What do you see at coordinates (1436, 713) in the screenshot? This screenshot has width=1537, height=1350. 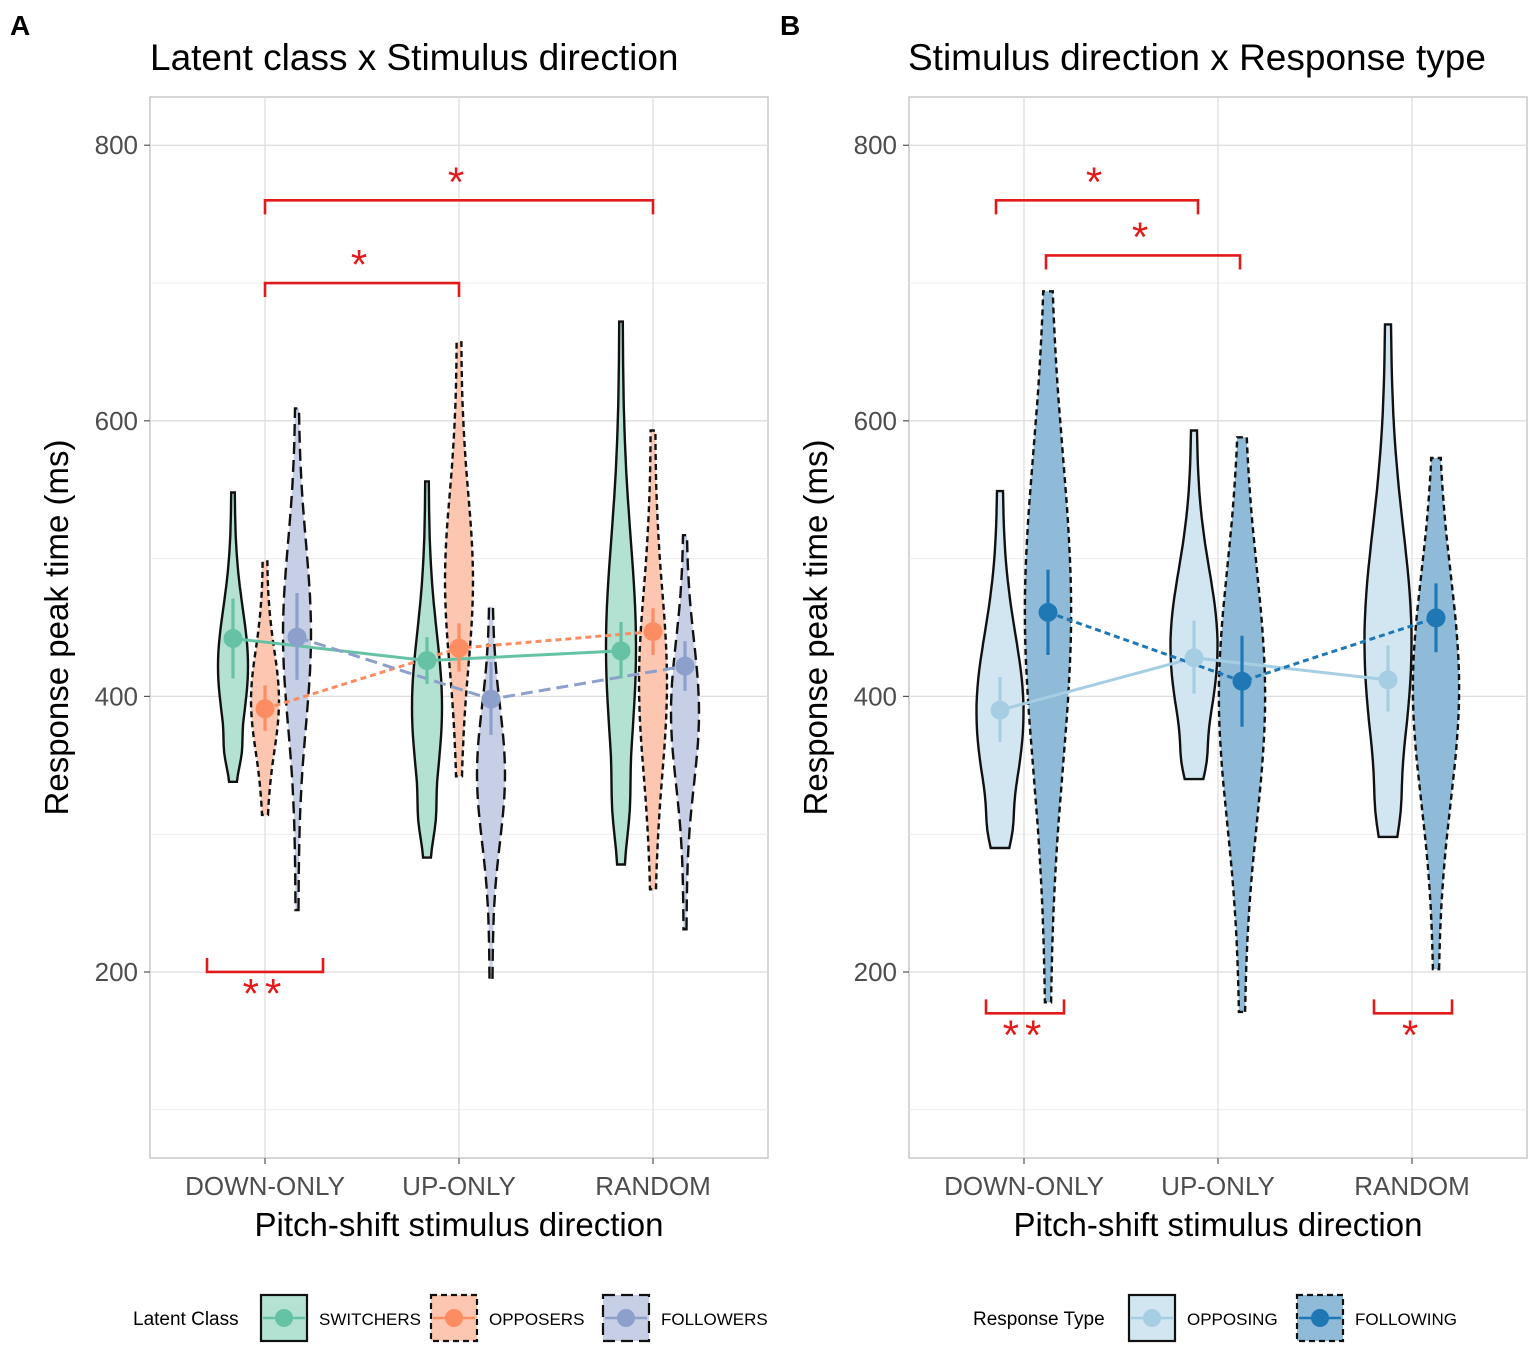 I see `violin-following-random` at bounding box center [1436, 713].